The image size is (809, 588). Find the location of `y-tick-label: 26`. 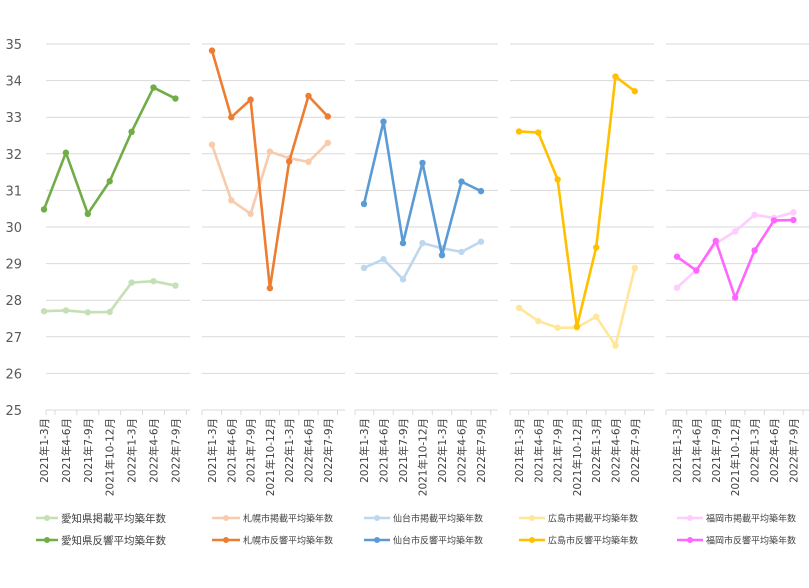

y-tick-label: 26 is located at coordinates (13, 374).